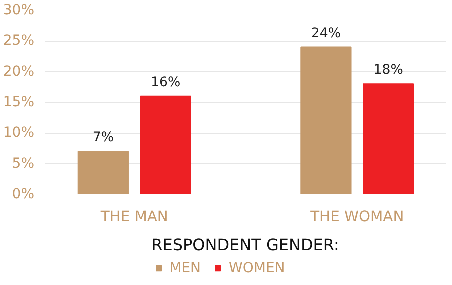 Image resolution: width=452 pixels, height=285 pixels. What do you see at coordinates (186, 268) in the screenshot?
I see `legend-label: MEN` at bounding box center [186, 268].